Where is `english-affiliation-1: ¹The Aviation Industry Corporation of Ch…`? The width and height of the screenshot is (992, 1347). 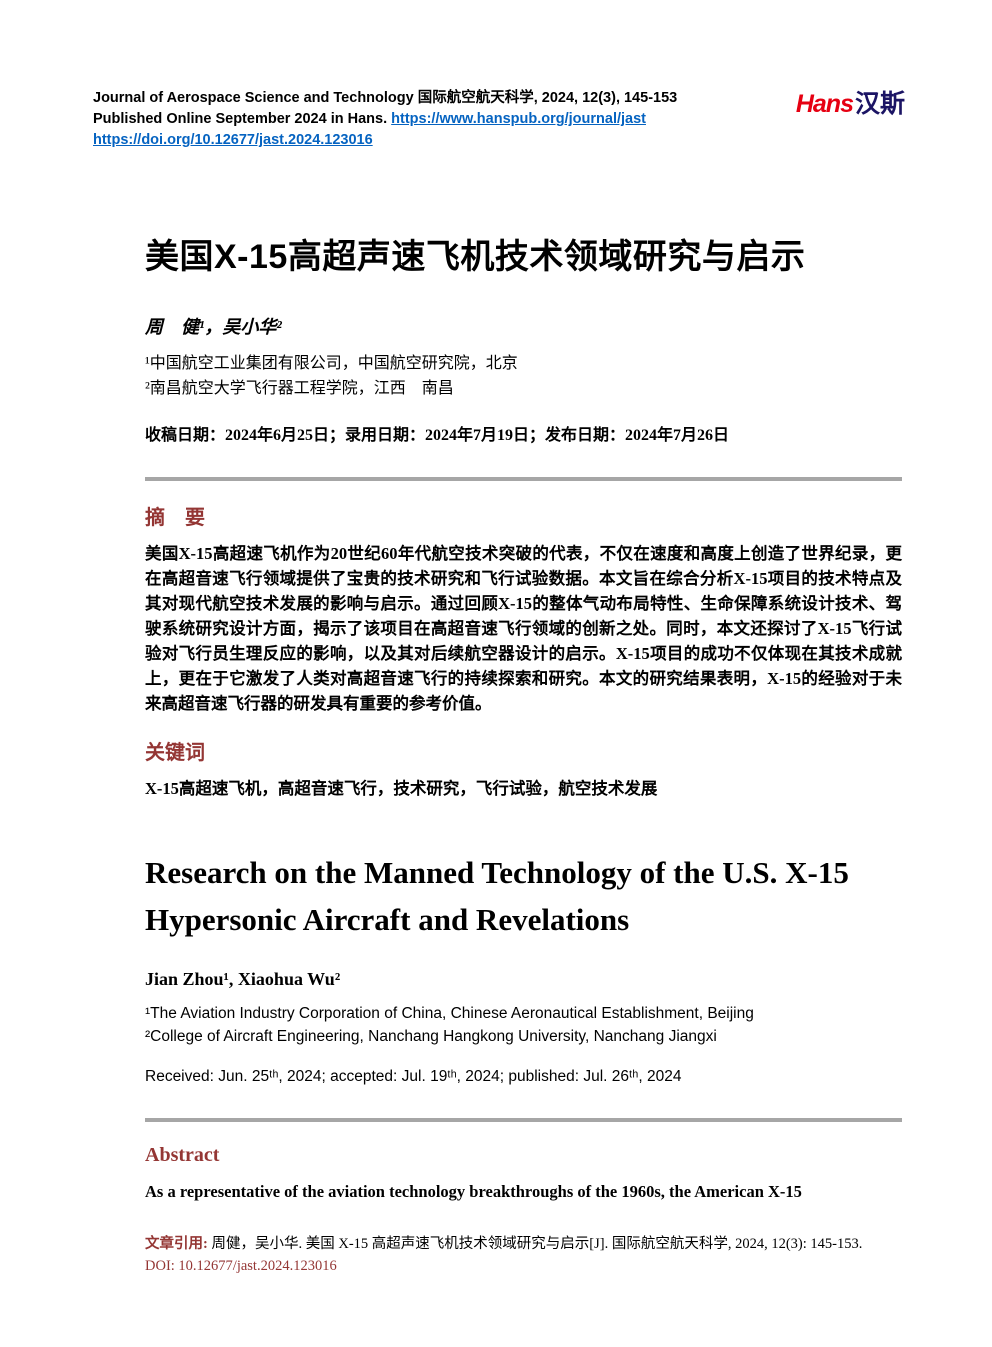 english-affiliation-1: ¹The Aviation Industry Corporation of Ch… is located at coordinates (449, 1013).